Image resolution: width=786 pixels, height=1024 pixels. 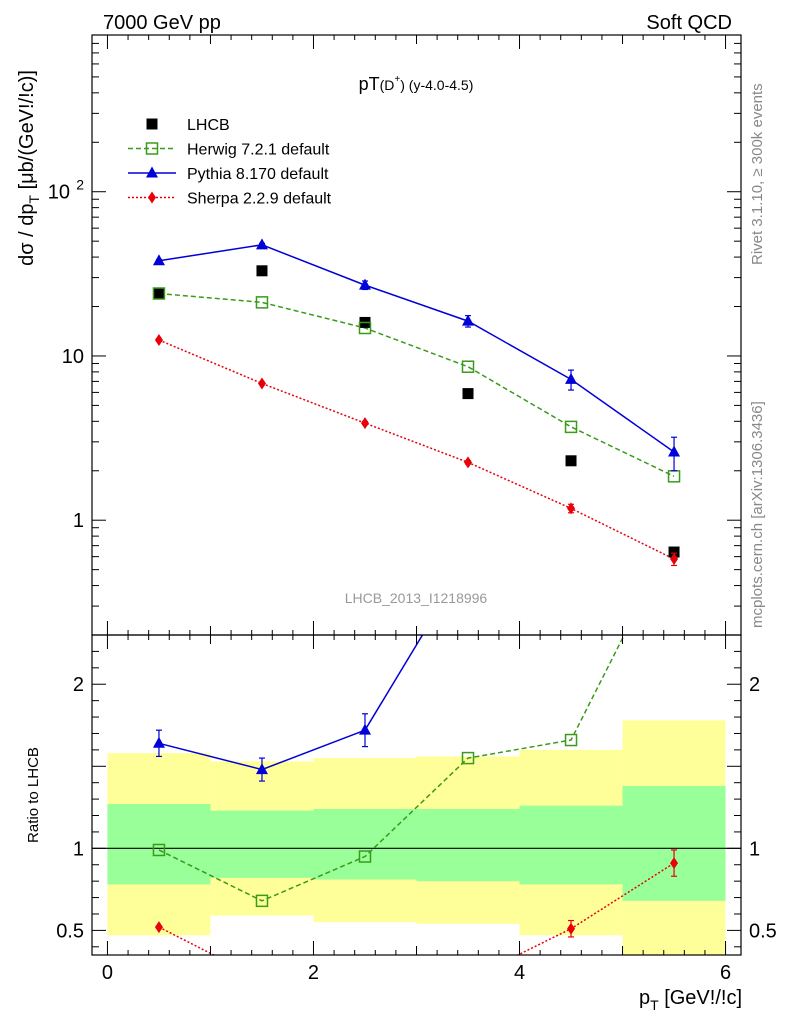 I want to click on main-y-tick-exponent: 2, so click(x=80, y=185).